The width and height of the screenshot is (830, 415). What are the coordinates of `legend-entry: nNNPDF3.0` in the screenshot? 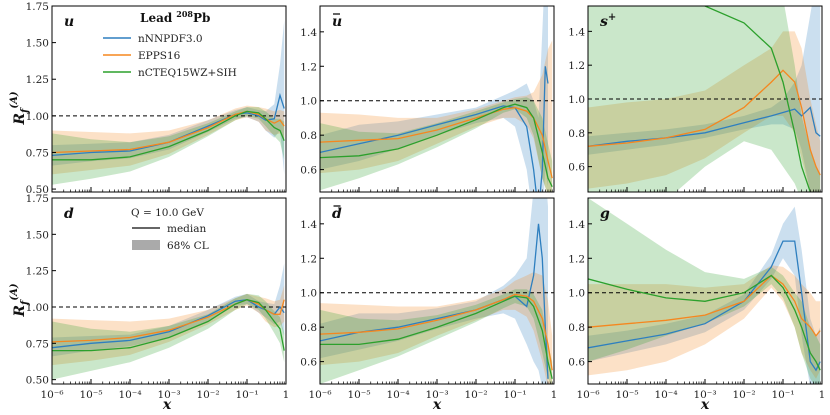 It's located at (170, 39).